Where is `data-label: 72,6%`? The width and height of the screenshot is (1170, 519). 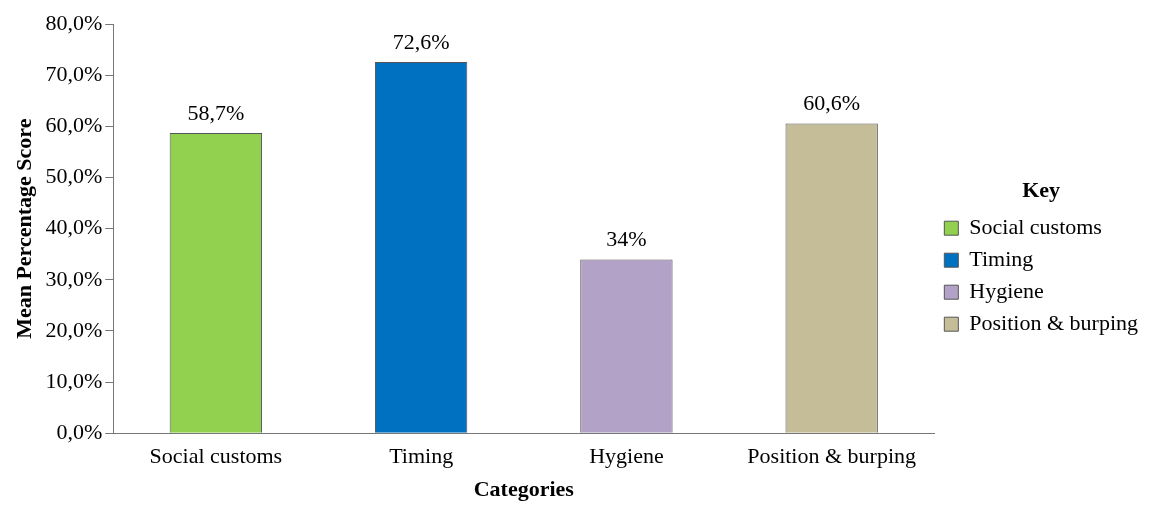
data-label: 72,6% is located at coordinates (421, 41).